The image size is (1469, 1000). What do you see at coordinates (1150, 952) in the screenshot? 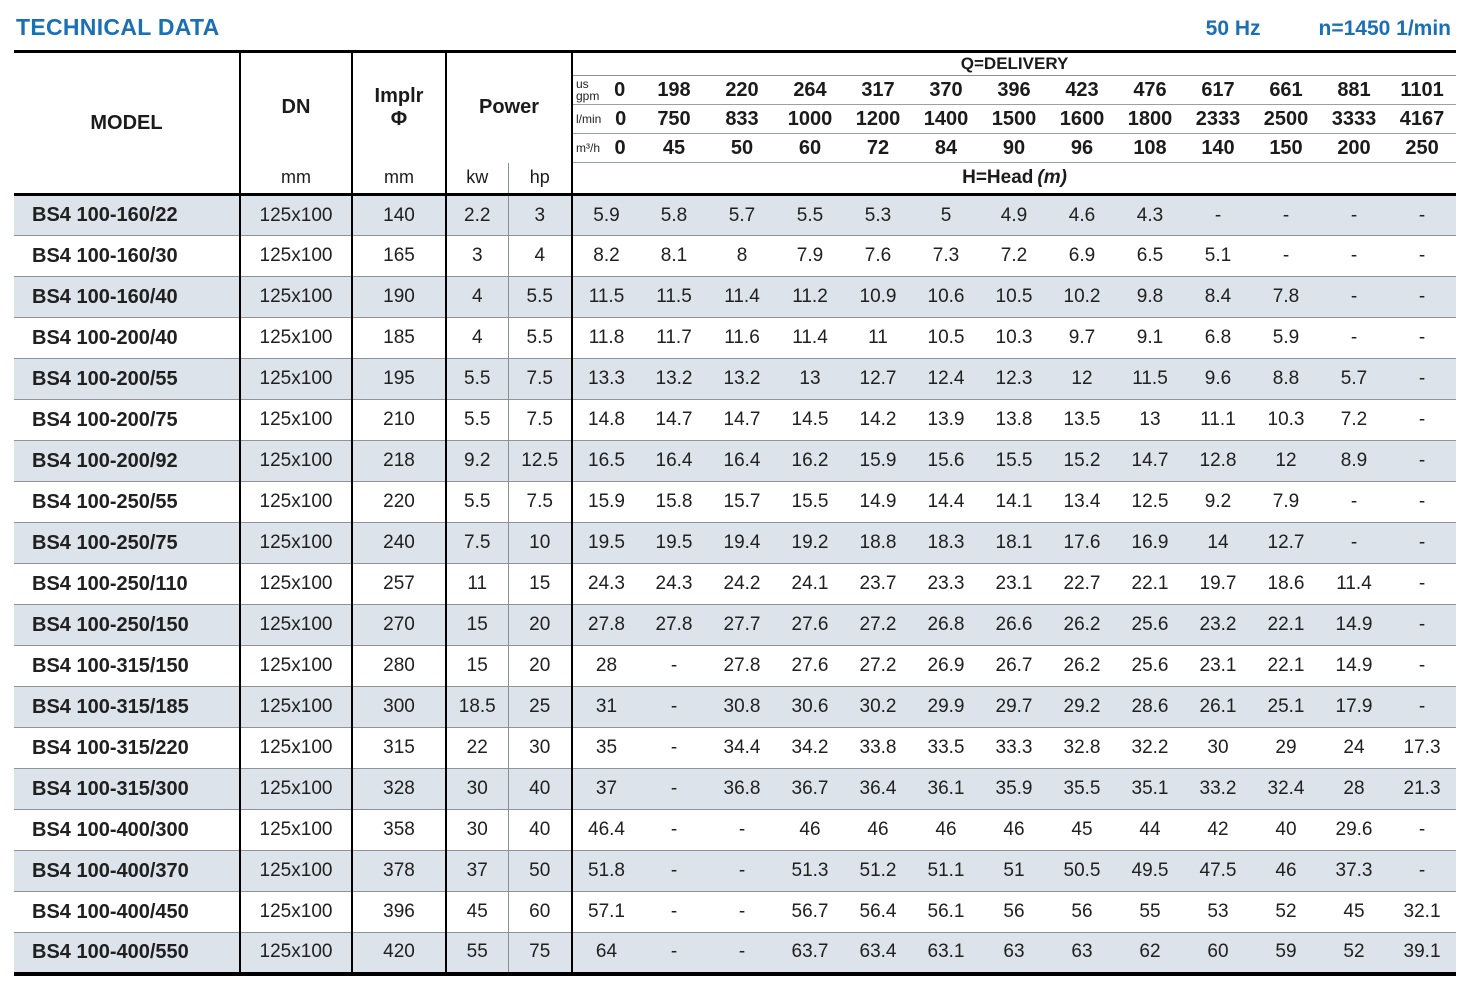
I see `head-value: 62` at bounding box center [1150, 952].